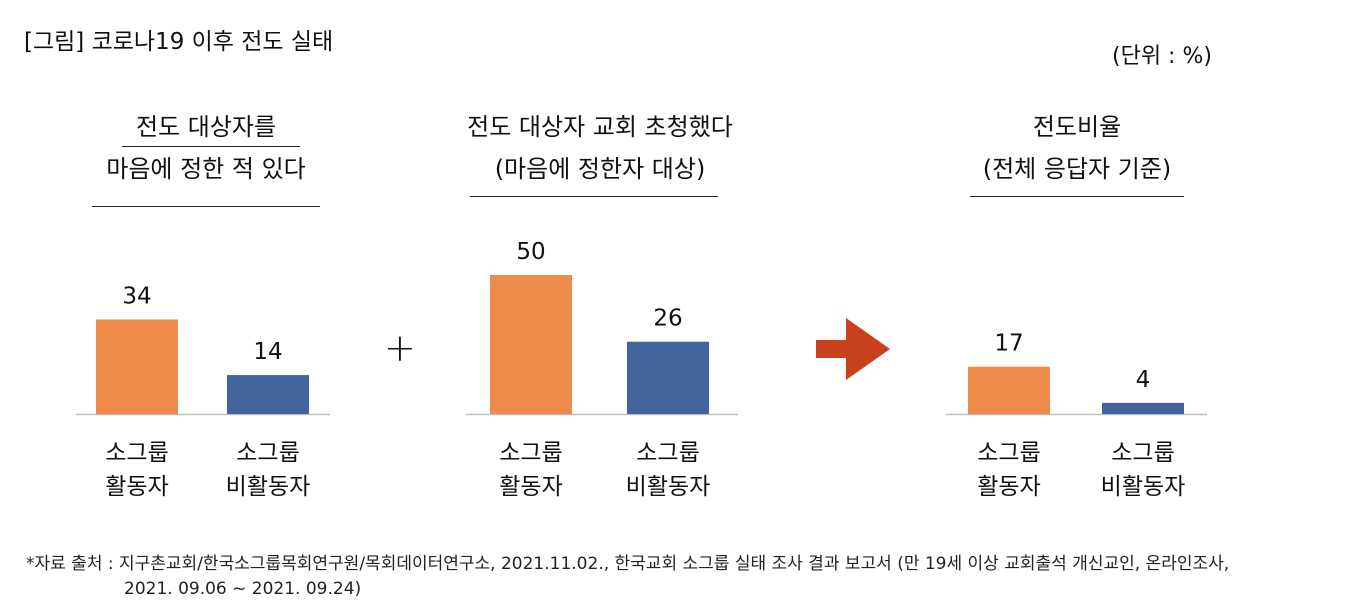  What do you see at coordinates (530, 453) in the screenshot?
I see `chart-2-category-label-1-line-1: 소그룹` at bounding box center [530, 453].